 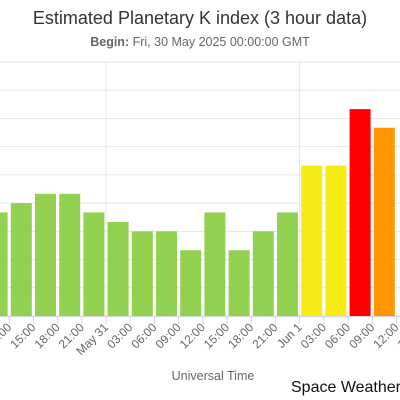 I want to click on chart-subtitle: Begin: Fri, 30 May 2025 00:00:00 GMT, so click(x=200, y=42).